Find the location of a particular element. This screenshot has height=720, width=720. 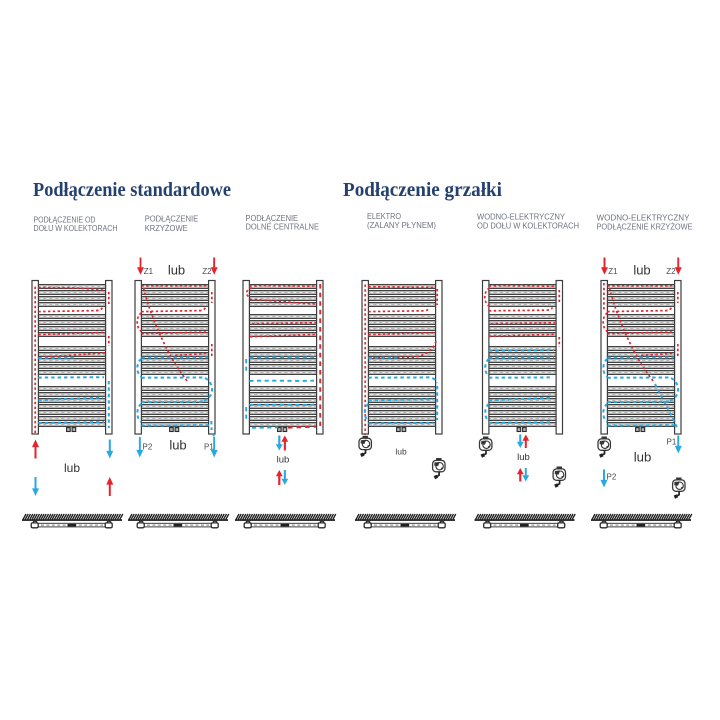

svg-text: OD DOŁU W KOLEKTORACH is located at coordinates (528, 225).